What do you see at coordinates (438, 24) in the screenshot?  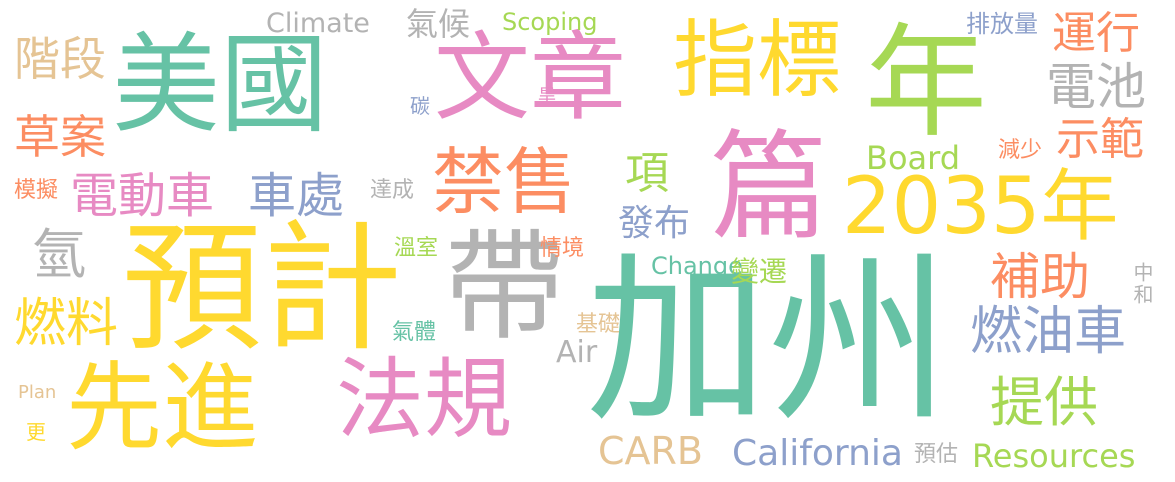 I see `word-qihou: 氣候` at bounding box center [438, 24].